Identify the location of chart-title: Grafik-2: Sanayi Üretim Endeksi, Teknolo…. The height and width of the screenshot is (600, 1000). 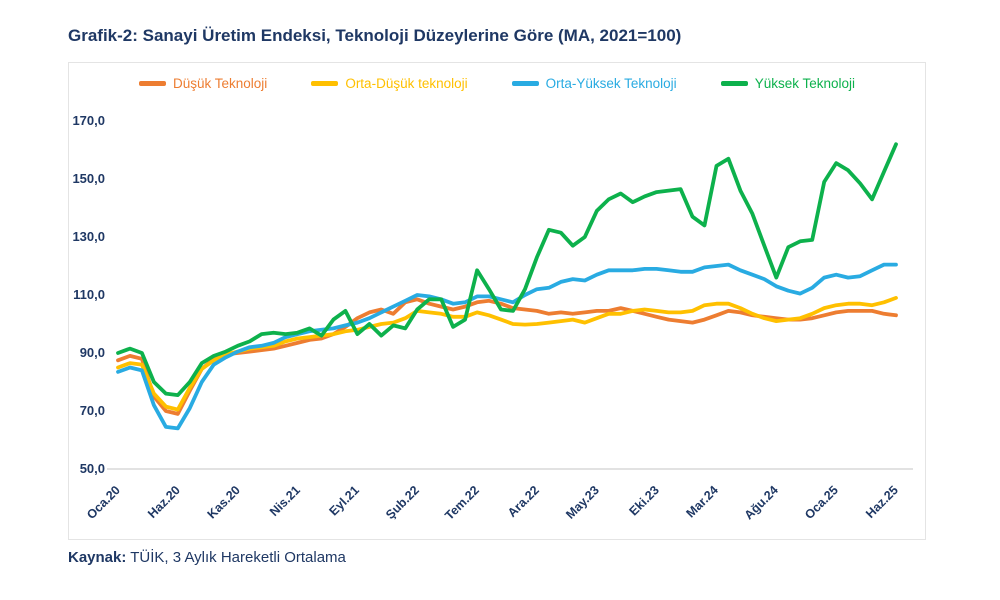
(375, 35).